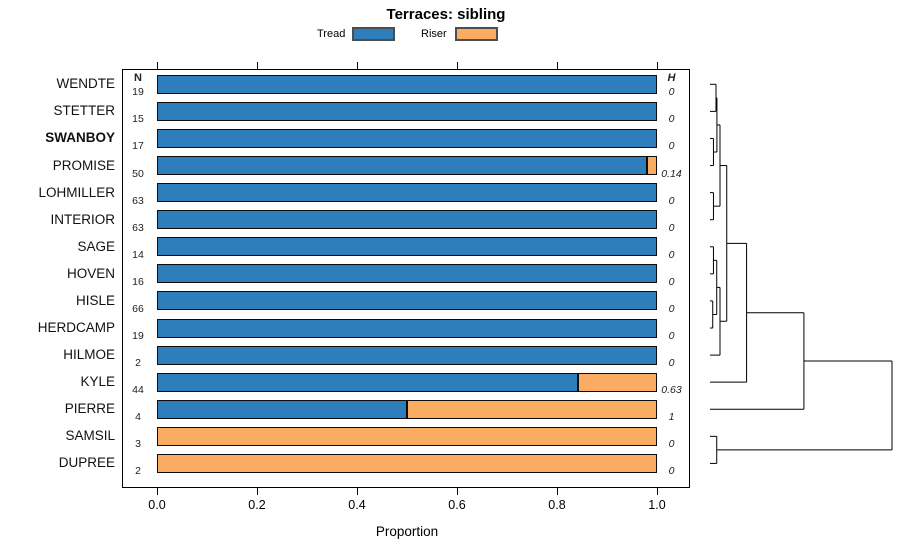  I want to click on h-value: 1, so click(671, 417).